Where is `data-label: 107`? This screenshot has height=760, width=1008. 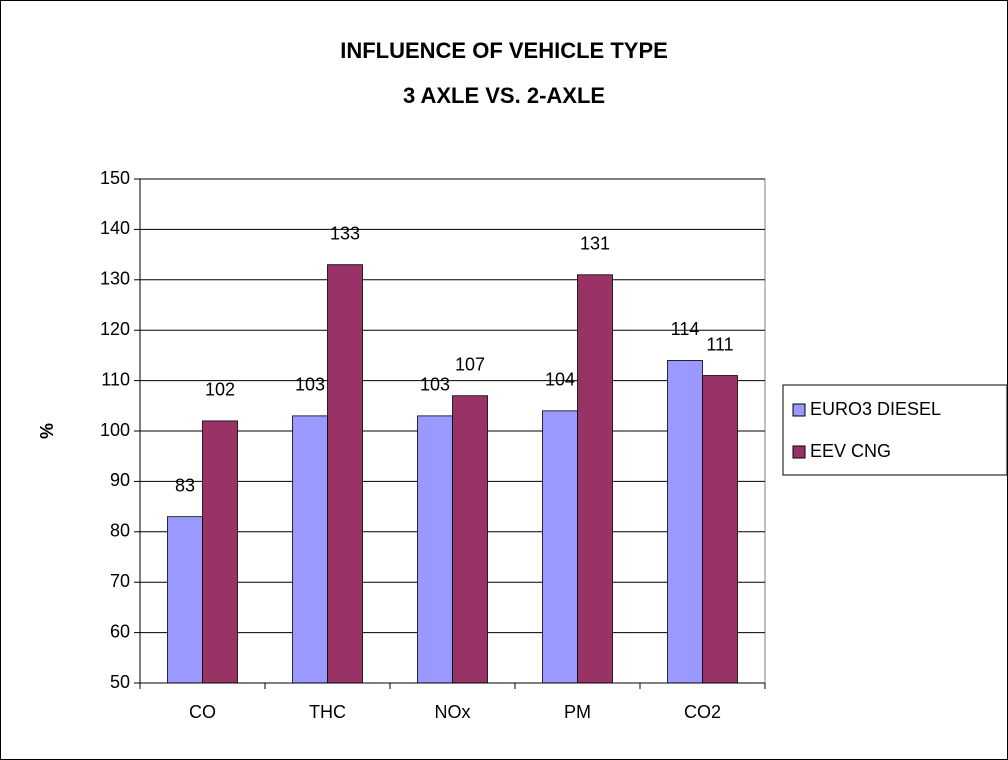
data-label: 107 is located at coordinates (470, 364).